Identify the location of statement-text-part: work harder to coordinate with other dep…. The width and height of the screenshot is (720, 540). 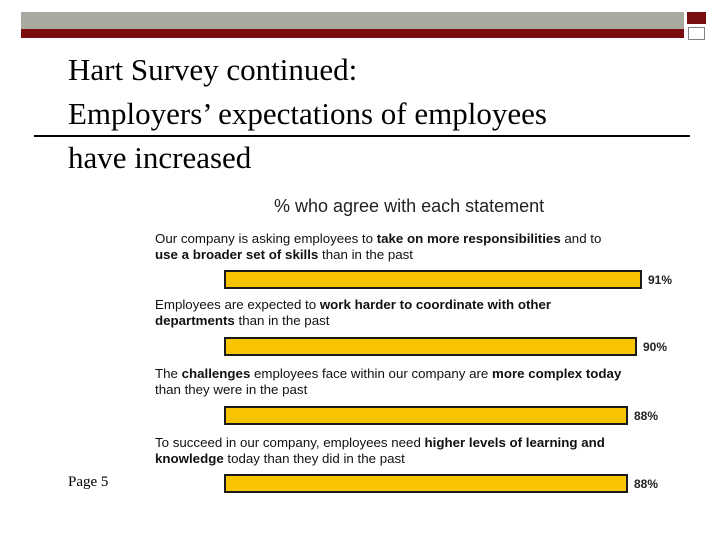
(353, 312).